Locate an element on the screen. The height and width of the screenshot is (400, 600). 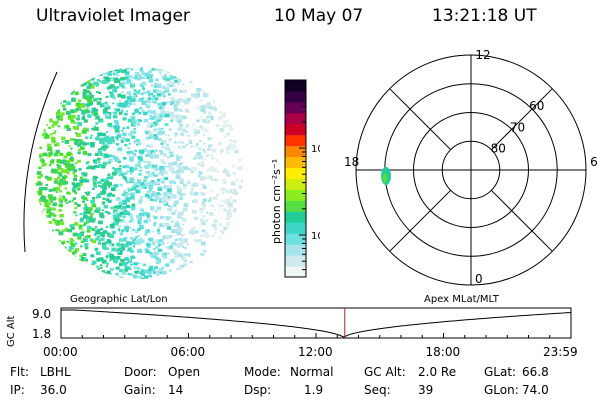
image-date: 10 May 07 is located at coordinates (319, 16).